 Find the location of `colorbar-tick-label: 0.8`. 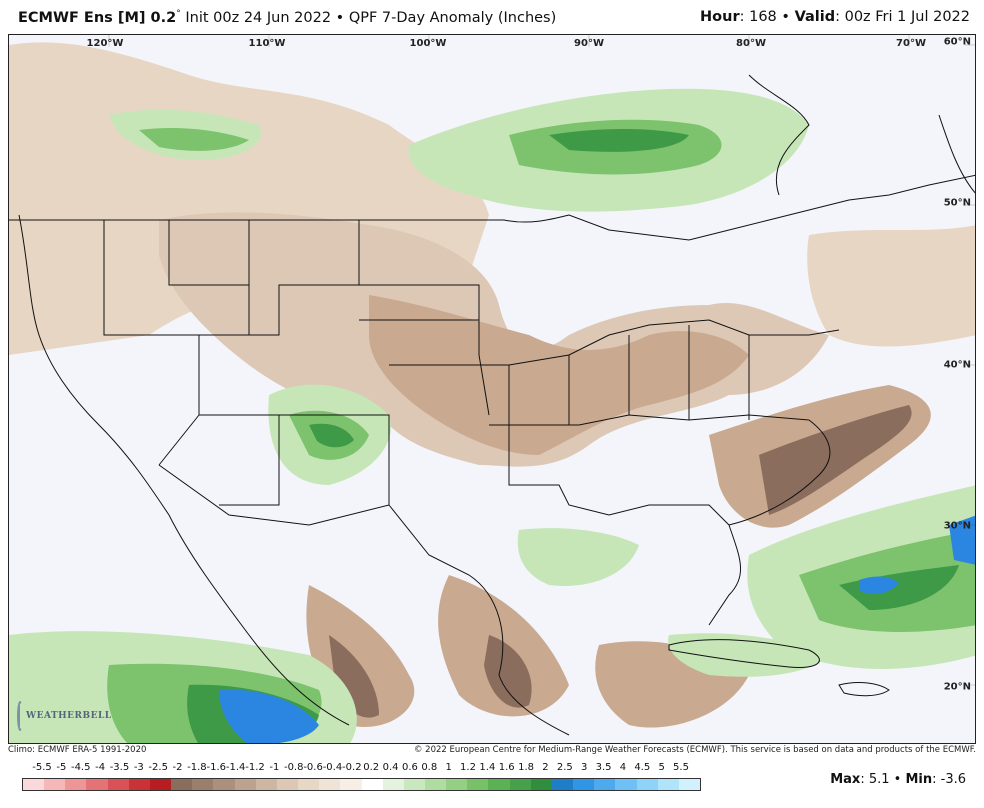

colorbar-tick-label: 0.8 is located at coordinates (429, 767).